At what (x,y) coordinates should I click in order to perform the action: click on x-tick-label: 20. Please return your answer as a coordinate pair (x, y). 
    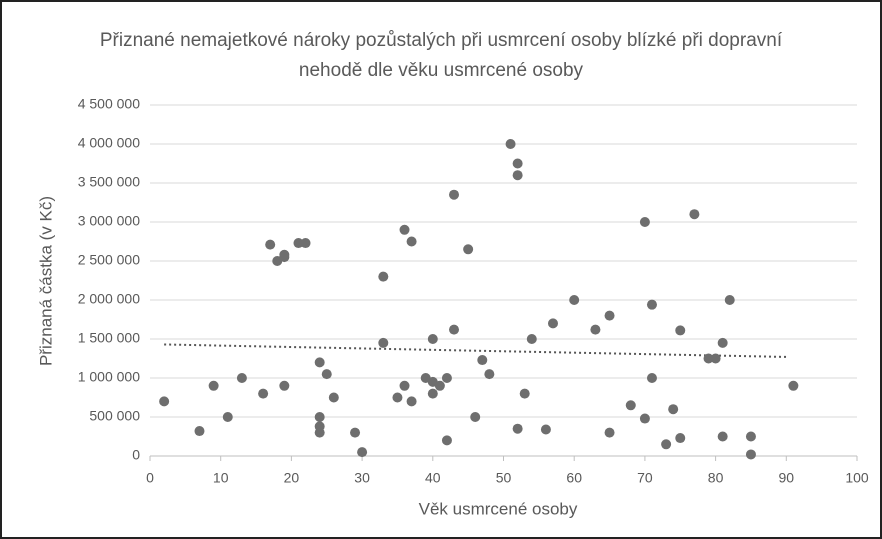
    Looking at the image, I should click on (292, 478).